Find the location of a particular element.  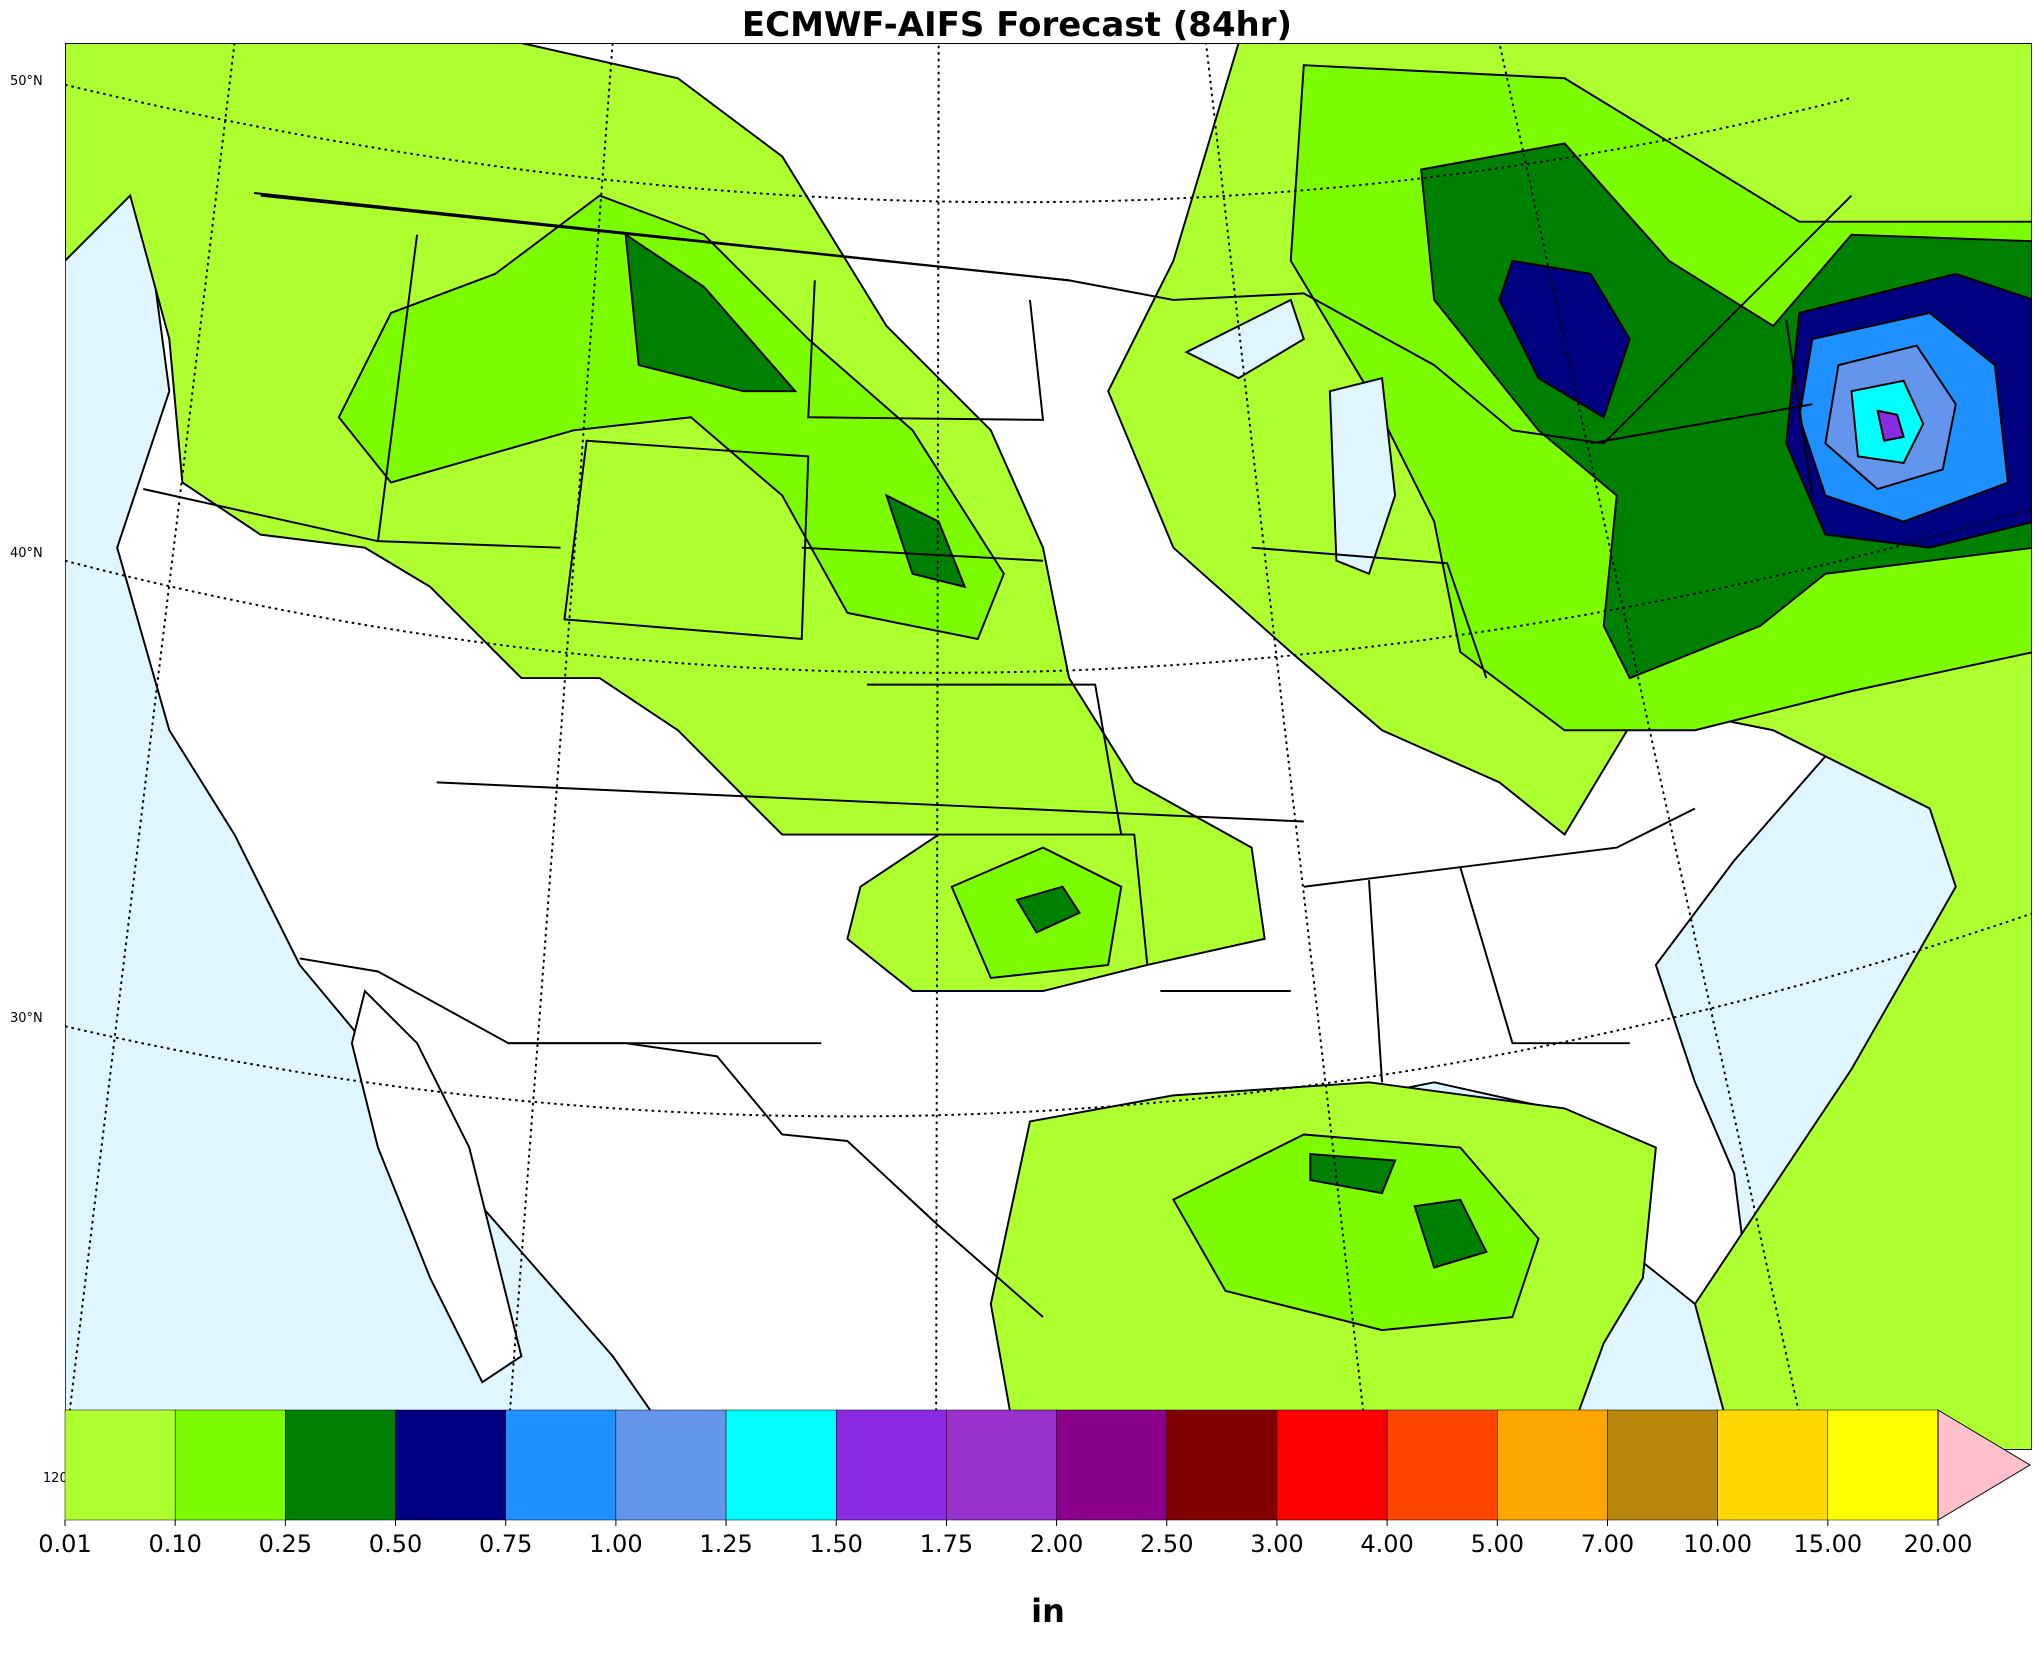

colorbar-tick-label: 1.00 is located at coordinates (615, 1544).